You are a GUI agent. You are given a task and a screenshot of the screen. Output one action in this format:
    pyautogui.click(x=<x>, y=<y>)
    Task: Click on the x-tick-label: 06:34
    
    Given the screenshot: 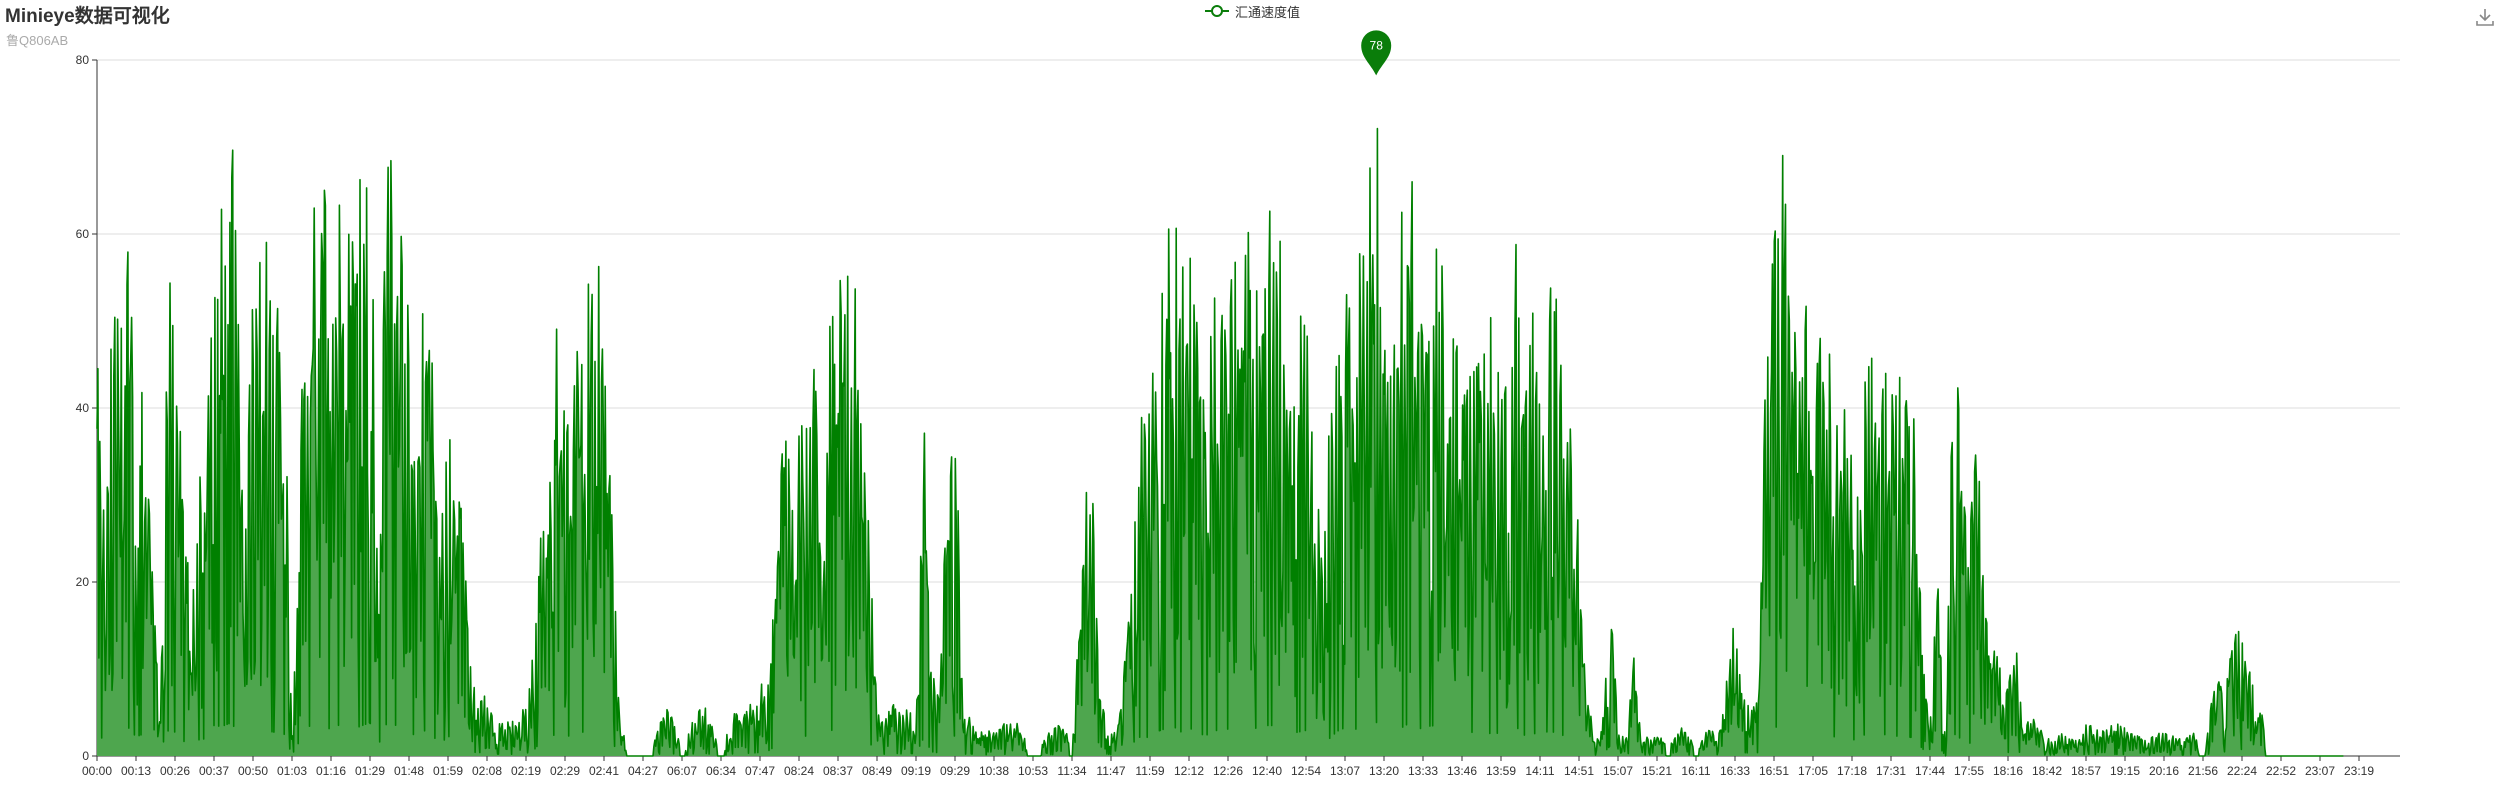 What is the action you would take?
    pyautogui.click(x=721, y=771)
    